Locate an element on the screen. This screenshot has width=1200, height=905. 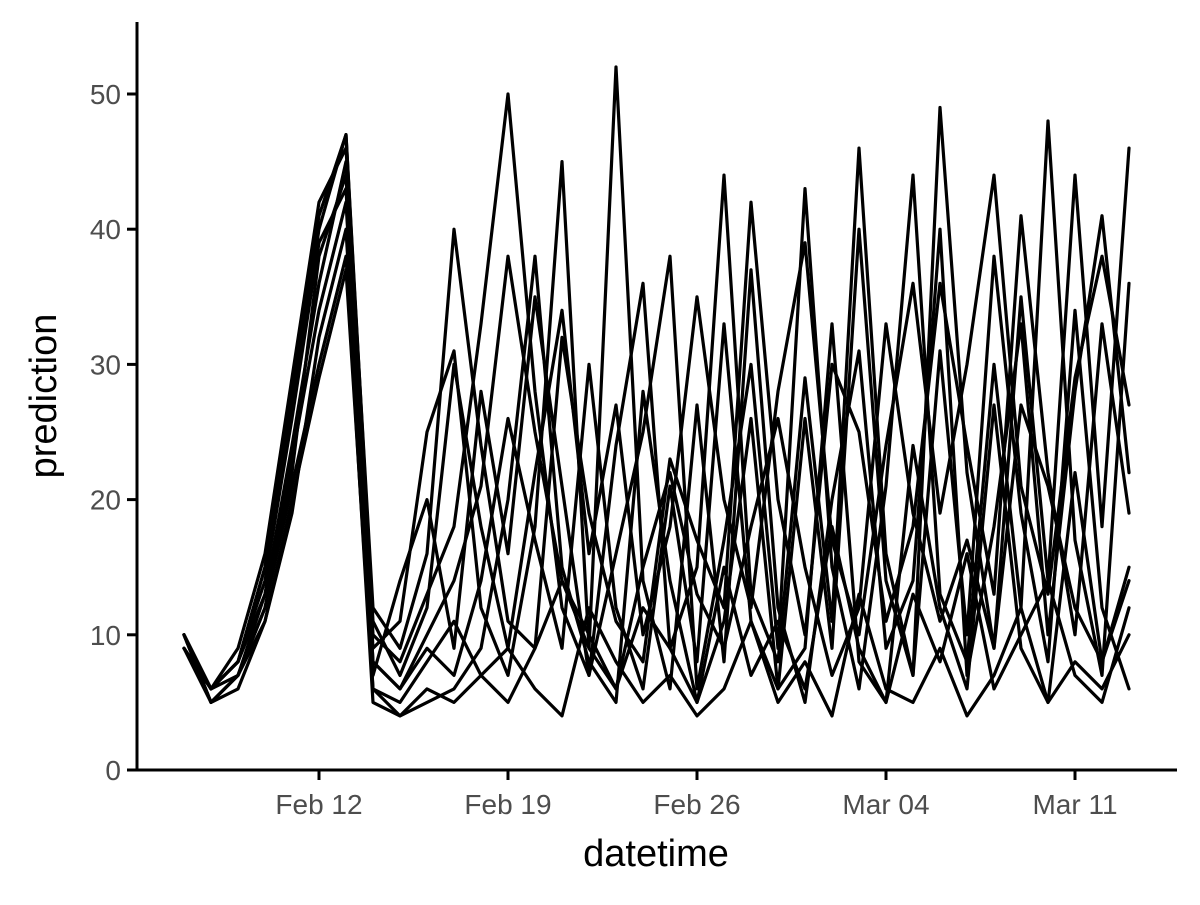
x-axis-title: datetime is located at coordinates (656, 854).